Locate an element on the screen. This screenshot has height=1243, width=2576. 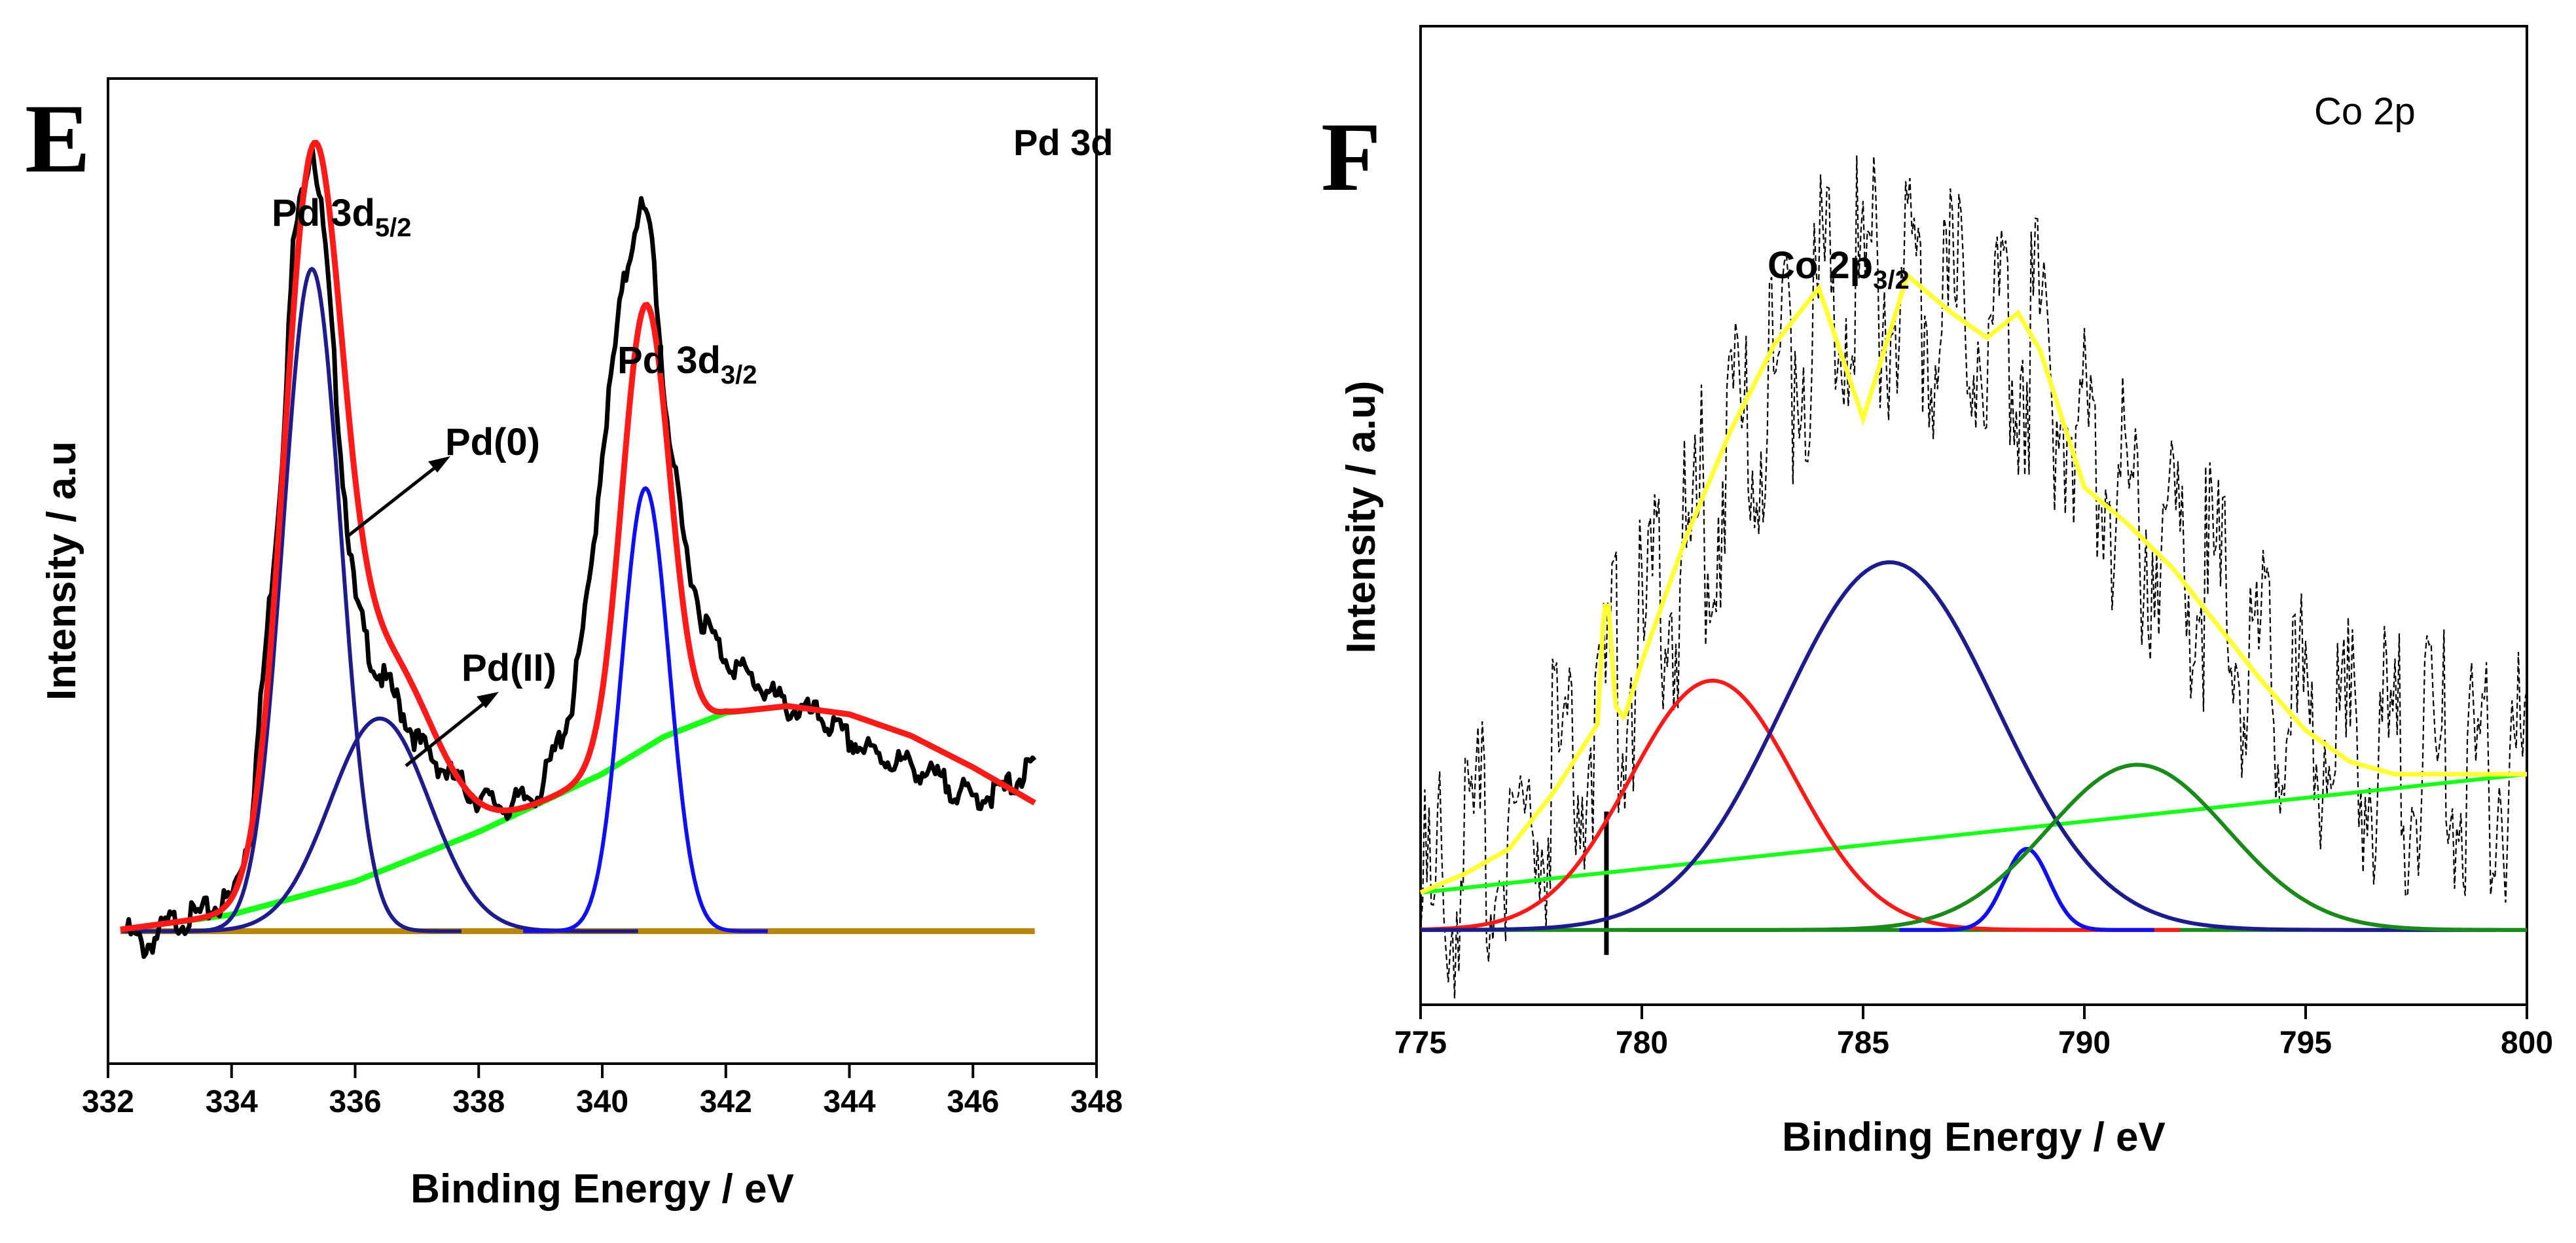
background-curve-f is located at coordinates (1974, 833).